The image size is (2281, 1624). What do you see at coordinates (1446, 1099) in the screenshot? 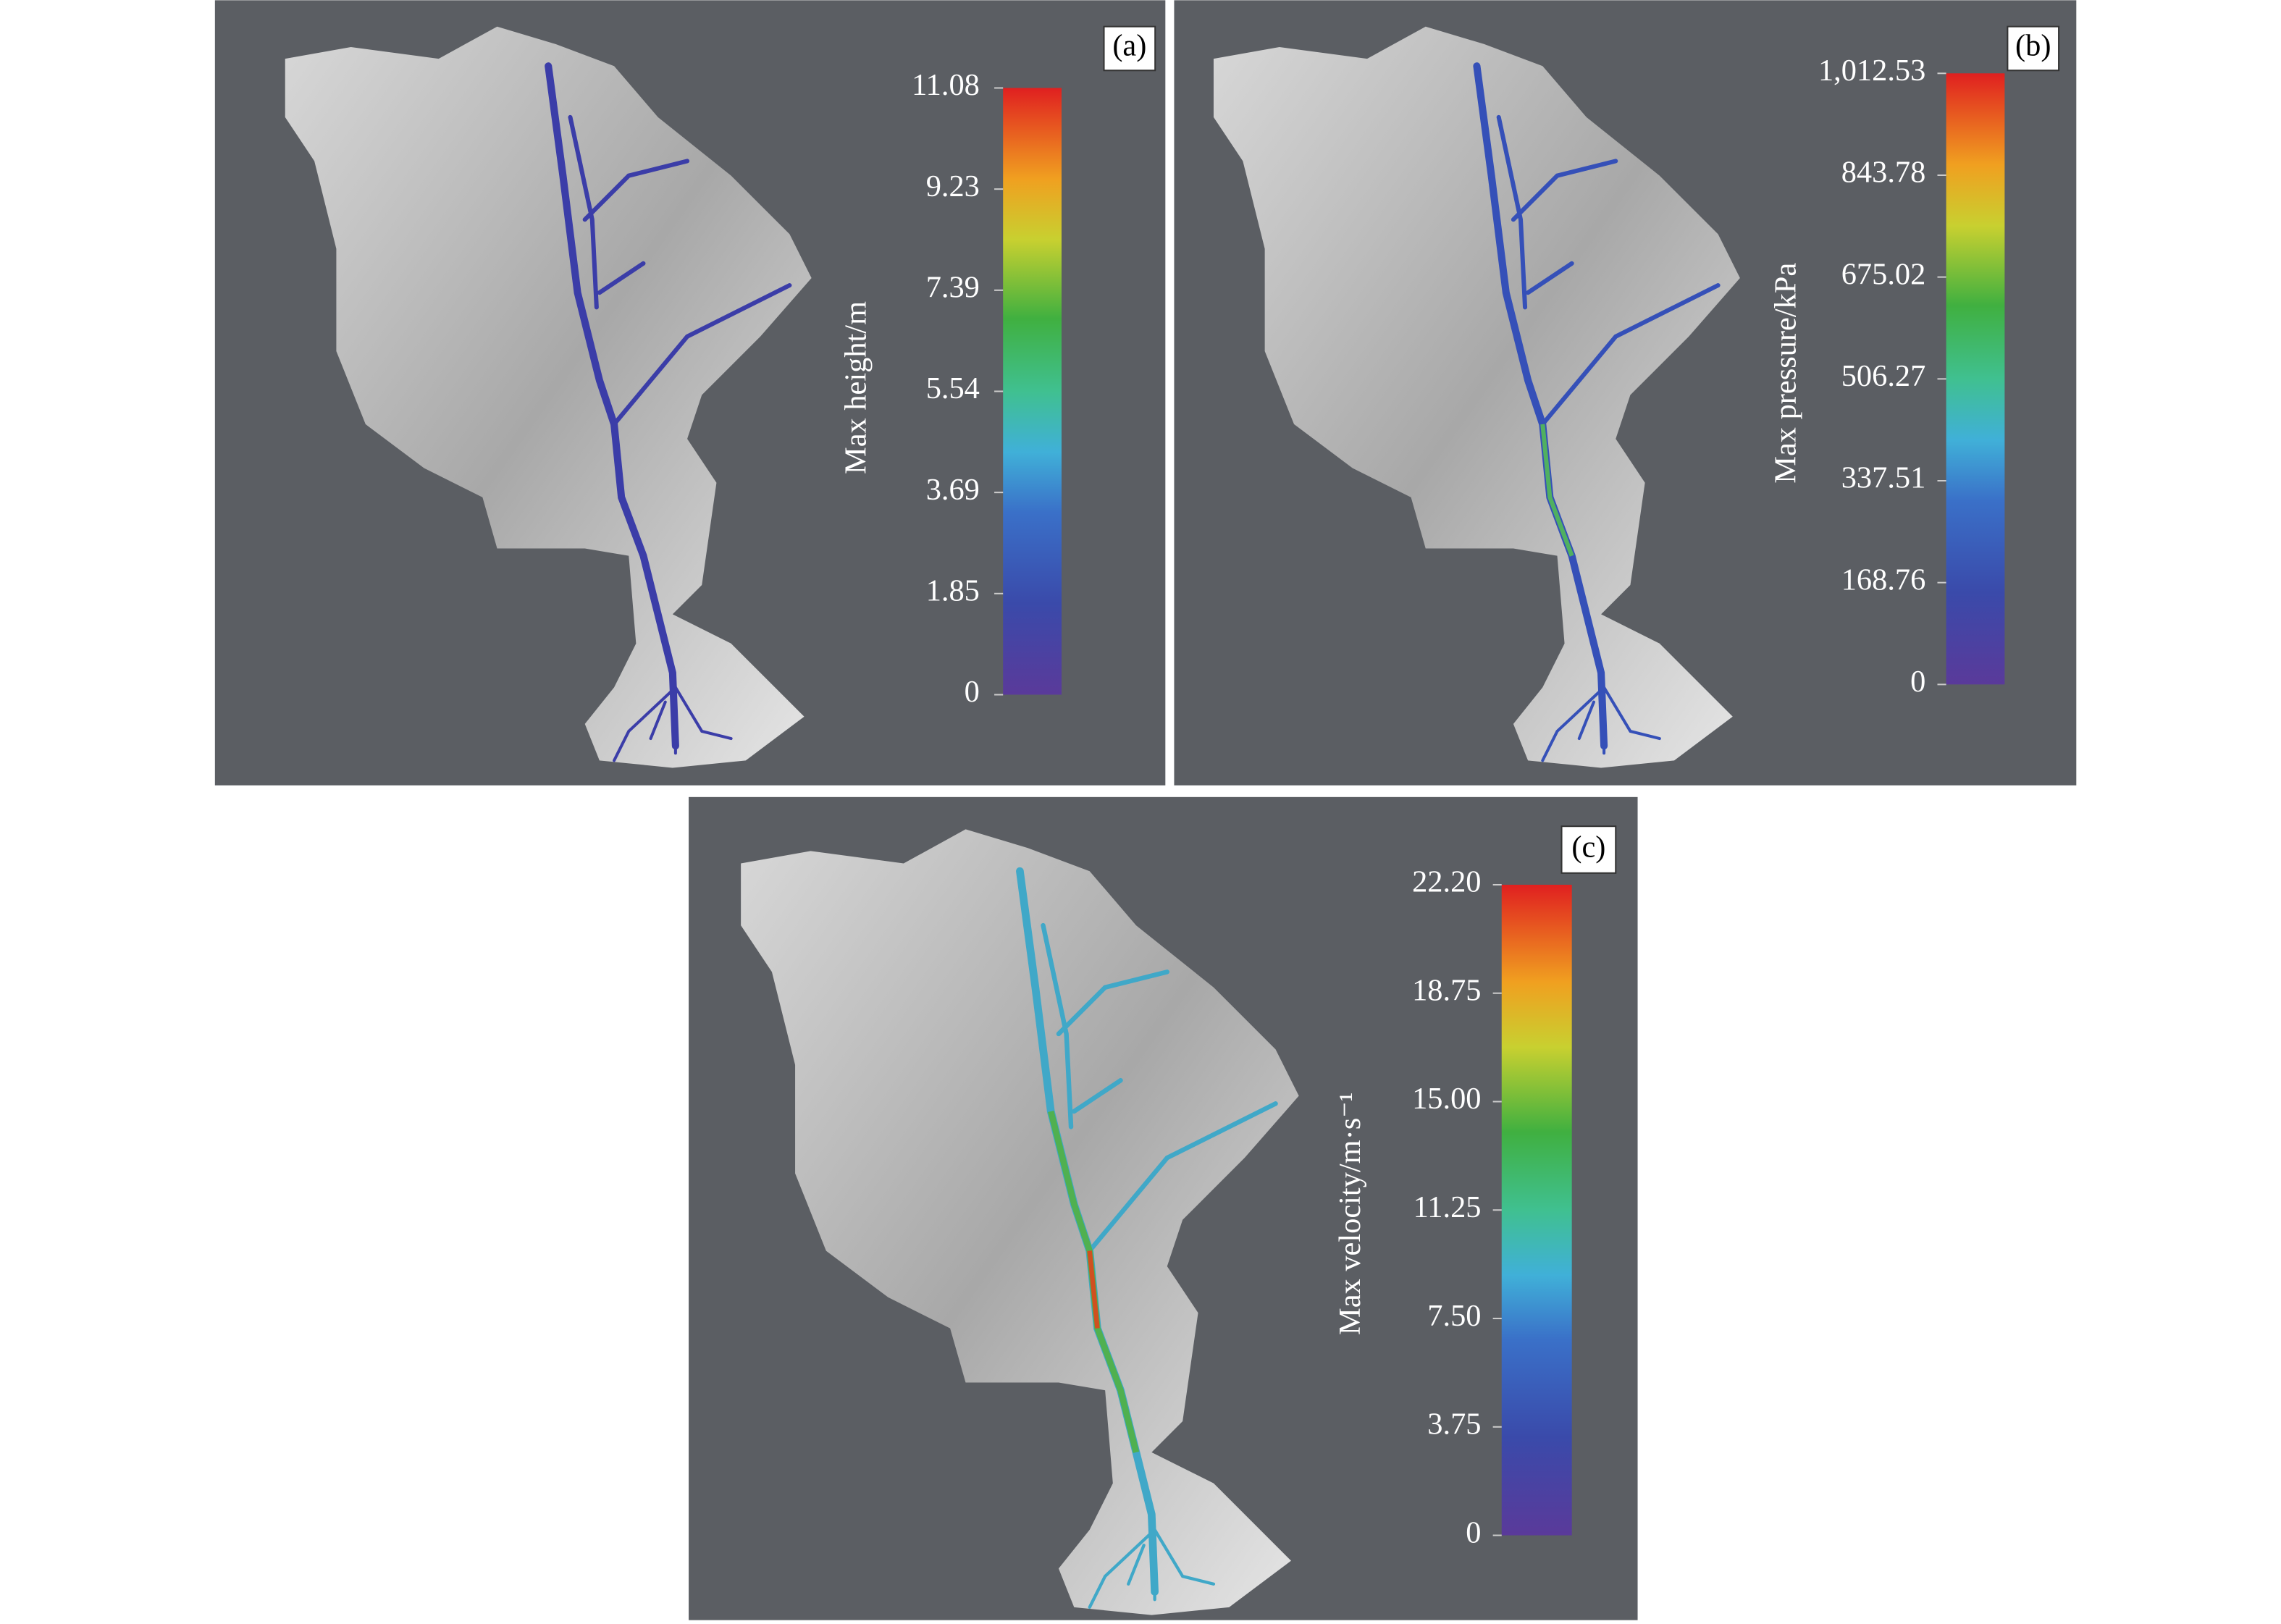
I see `tick-label: 15.00` at bounding box center [1446, 1099].